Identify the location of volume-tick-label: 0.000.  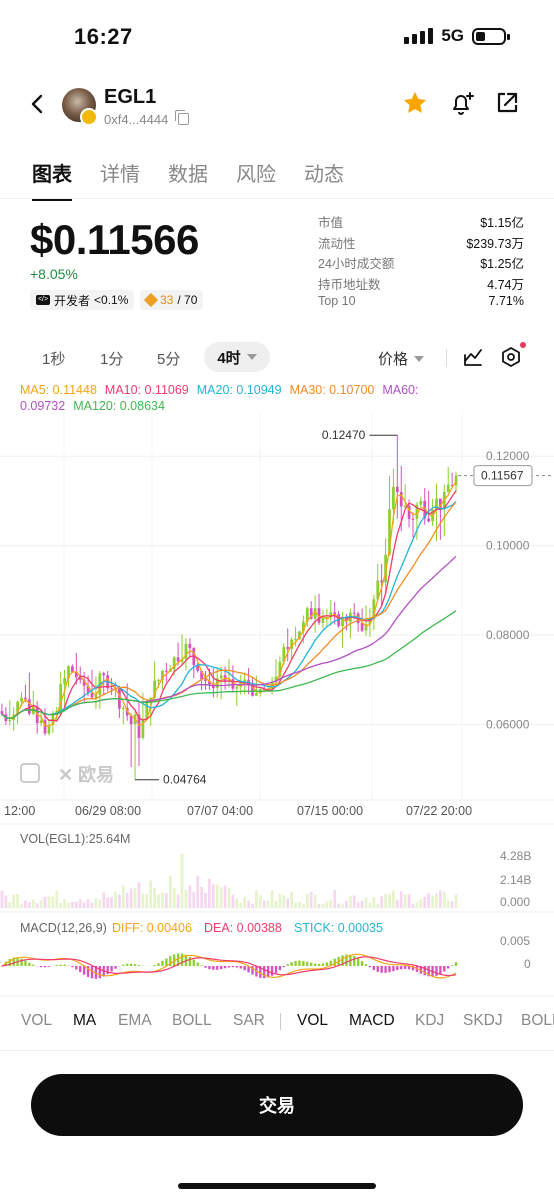
(515, 902).